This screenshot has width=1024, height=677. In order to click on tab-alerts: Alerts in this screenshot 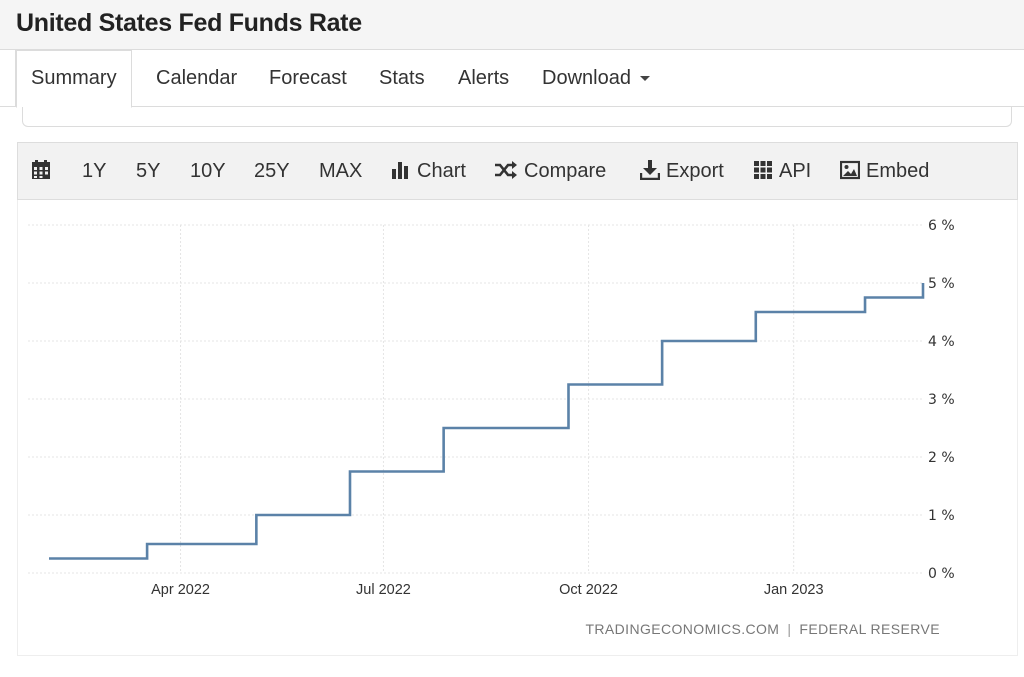, I will do `click(483, 78)`.